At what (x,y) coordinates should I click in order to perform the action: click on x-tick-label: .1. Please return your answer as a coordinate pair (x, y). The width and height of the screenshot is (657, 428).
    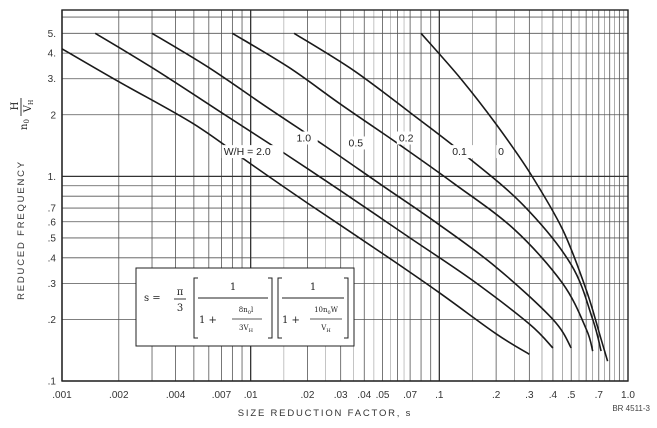
    Looking at the image, I should click on (439, 395).